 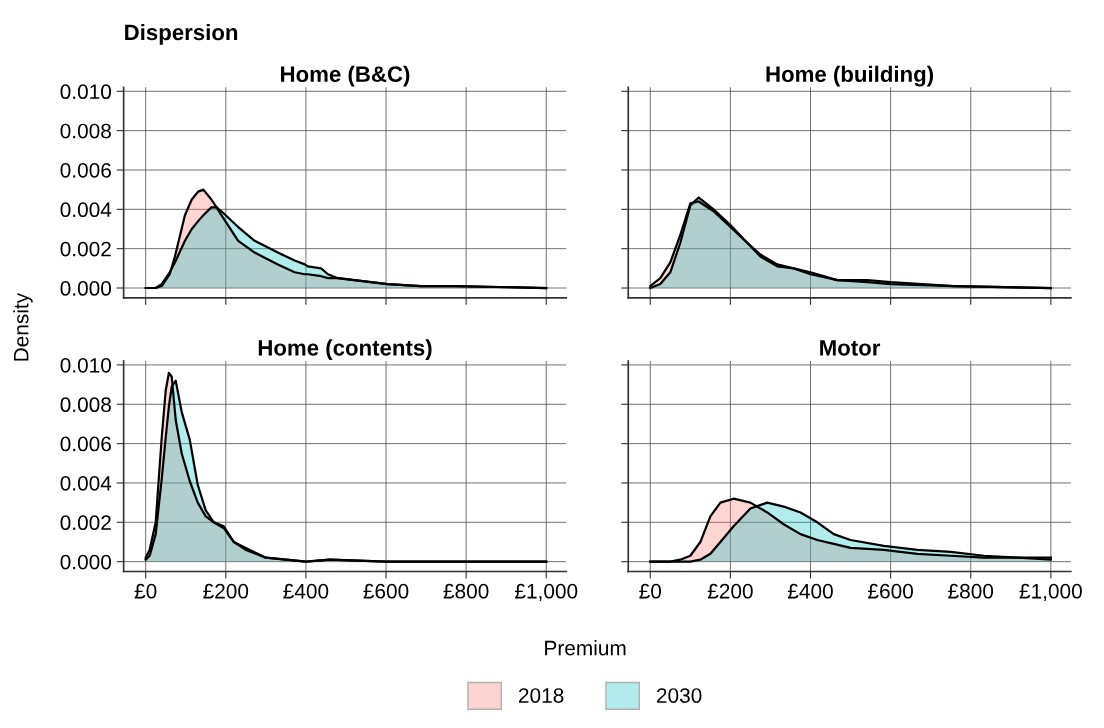 I want to click on x-axis-title: Premium, so click(x=585, y=648).